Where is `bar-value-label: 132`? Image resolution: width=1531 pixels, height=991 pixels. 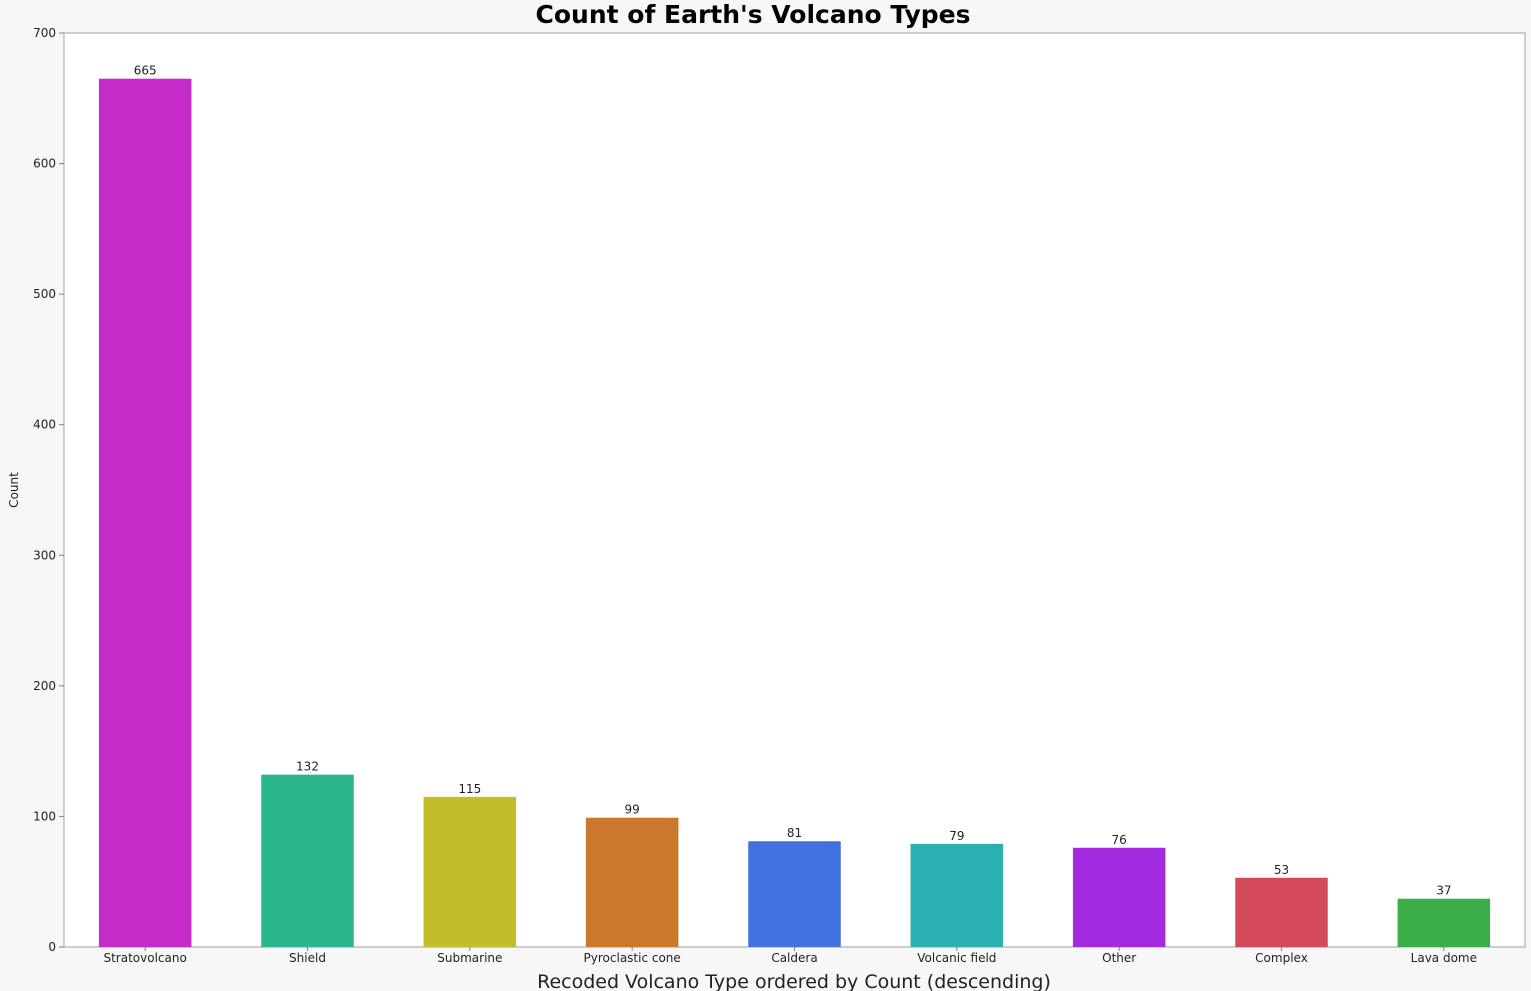
bar-value-label: 132 is located at coordinates (307, 767).